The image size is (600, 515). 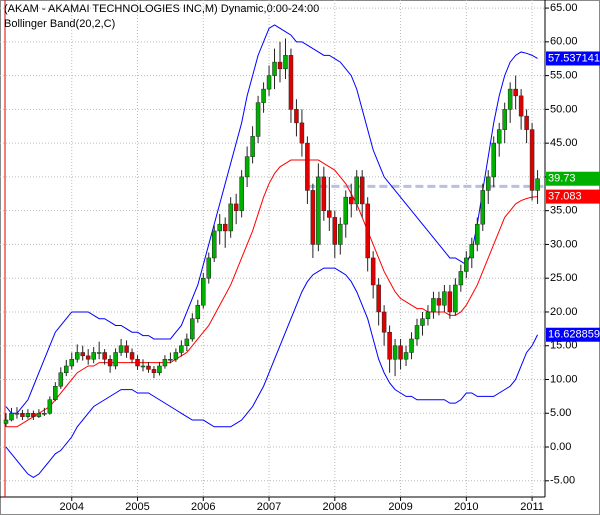 I want to click on y-tick-label: -5.00, so click(x=562, y=481).